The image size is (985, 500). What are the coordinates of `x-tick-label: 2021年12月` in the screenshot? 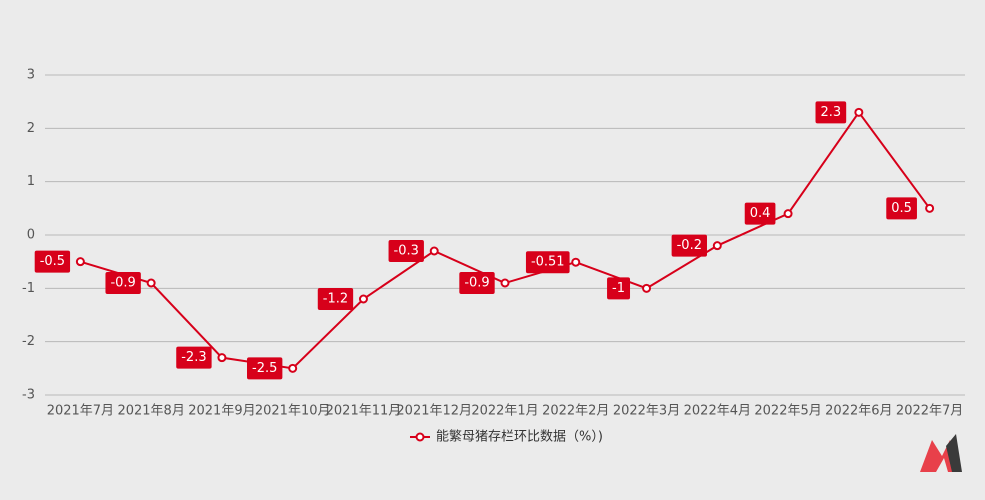 It's located at (434, 411).